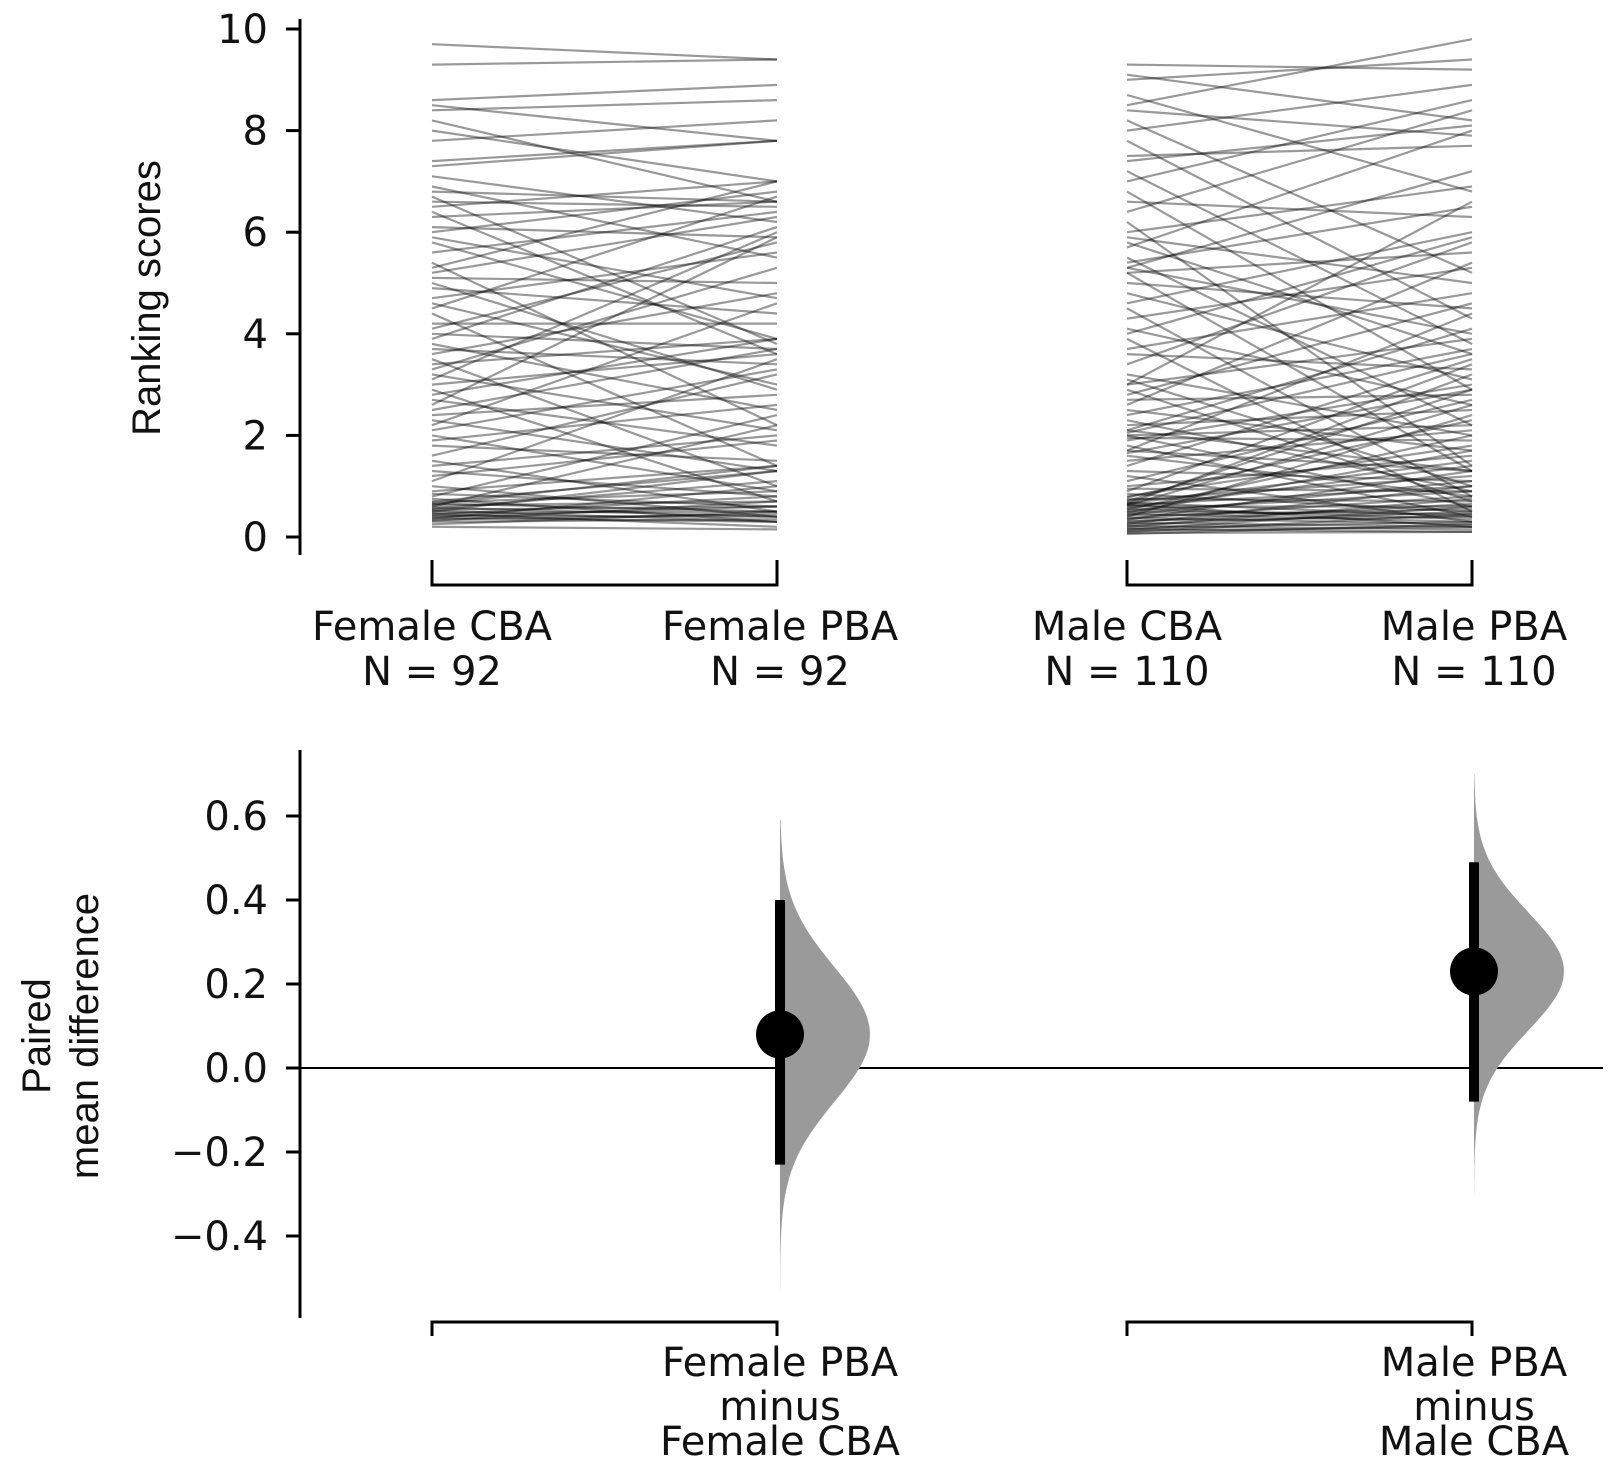  I want to click on bottom-y-tick-label: 0.0, so click(236, 1069).